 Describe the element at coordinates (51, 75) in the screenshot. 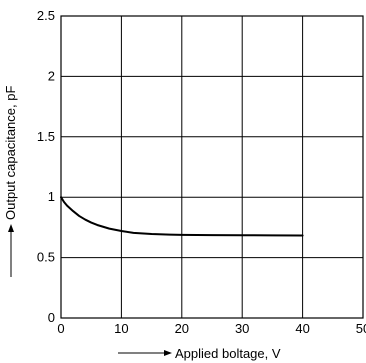

I see `y-tick-label: 2` at that location.